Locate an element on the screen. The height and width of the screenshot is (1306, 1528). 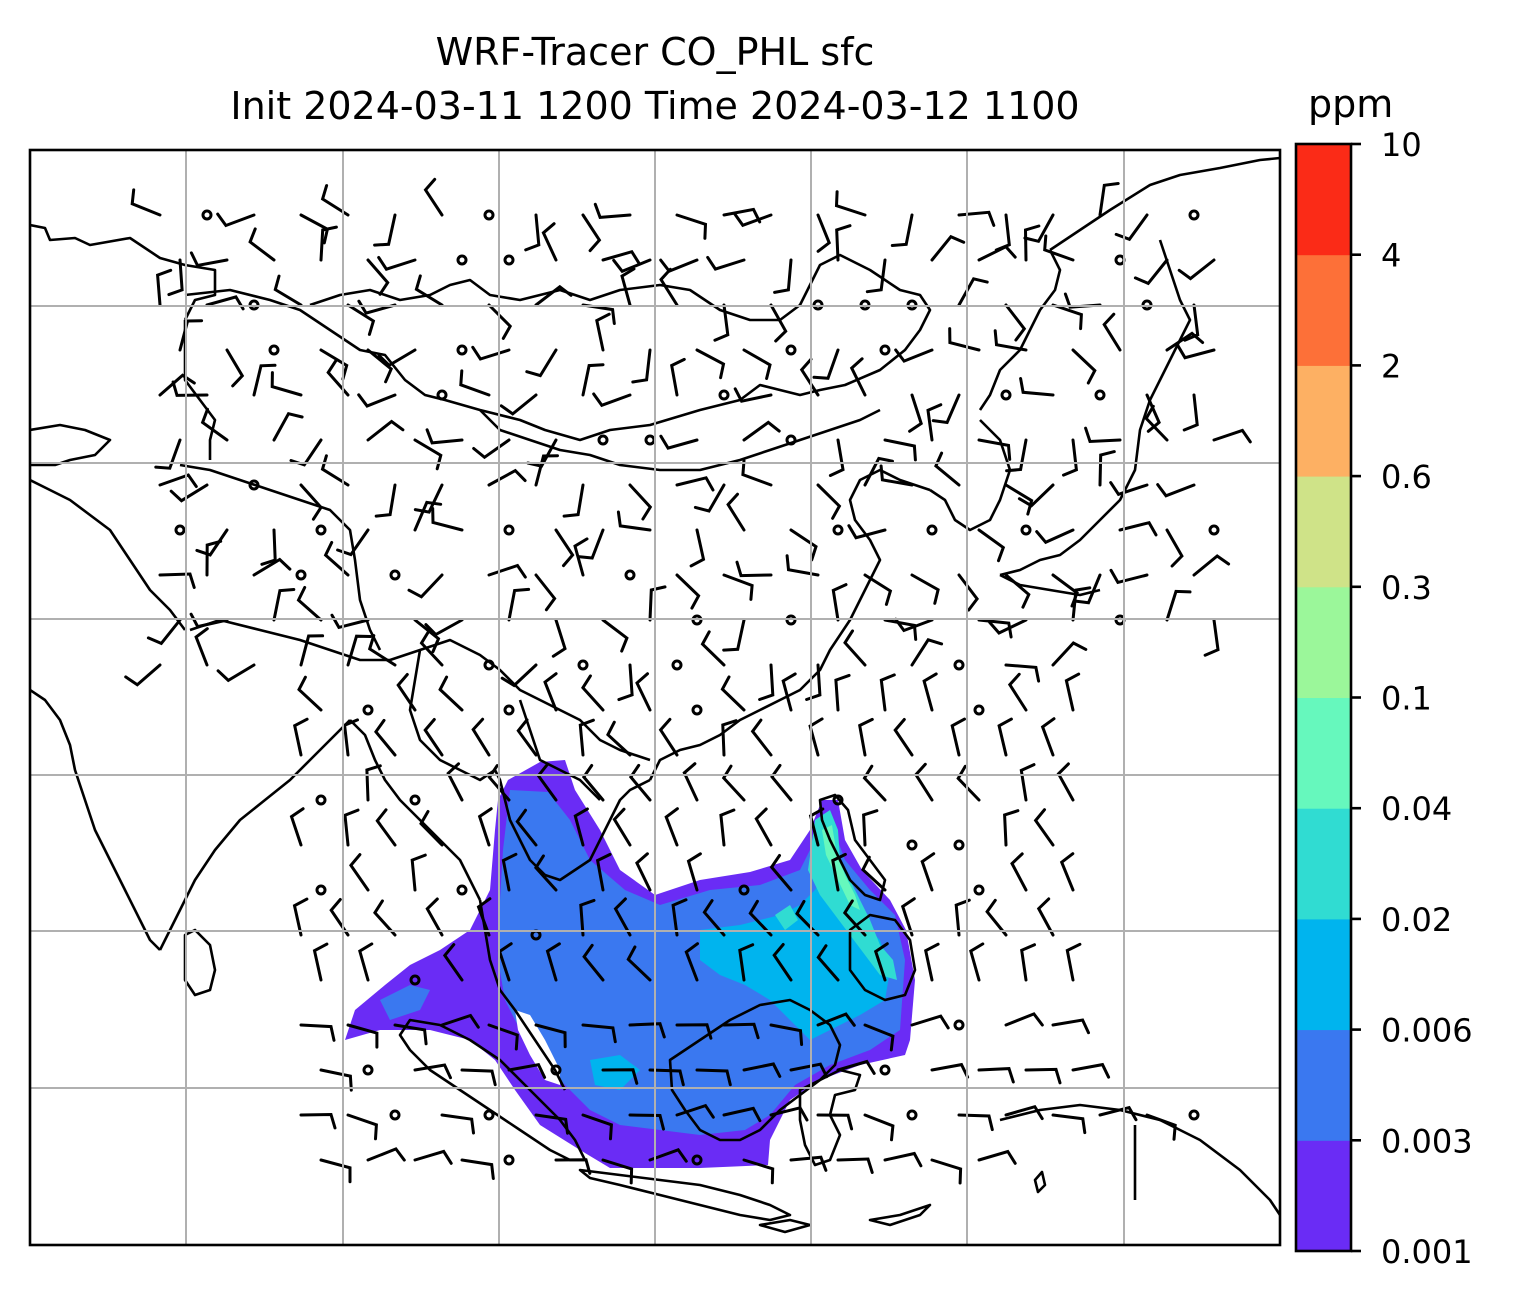
colorbar-tick-label: 0.003 is located at coordinates (1427, 1141).